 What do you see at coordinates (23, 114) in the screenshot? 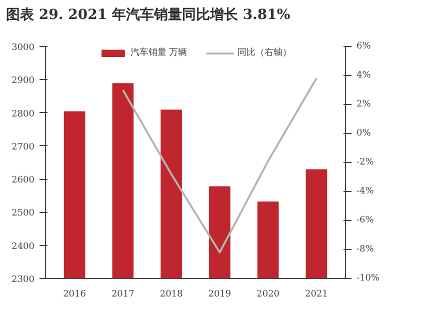
I see `y-tick-label: 2800` at bounding box center [23, 114].